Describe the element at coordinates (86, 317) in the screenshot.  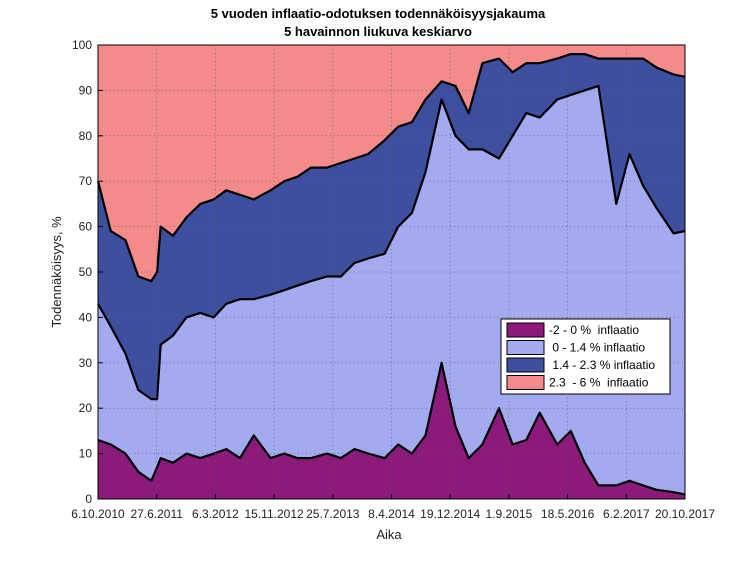
I see `y-tick-label: 40` at that location.